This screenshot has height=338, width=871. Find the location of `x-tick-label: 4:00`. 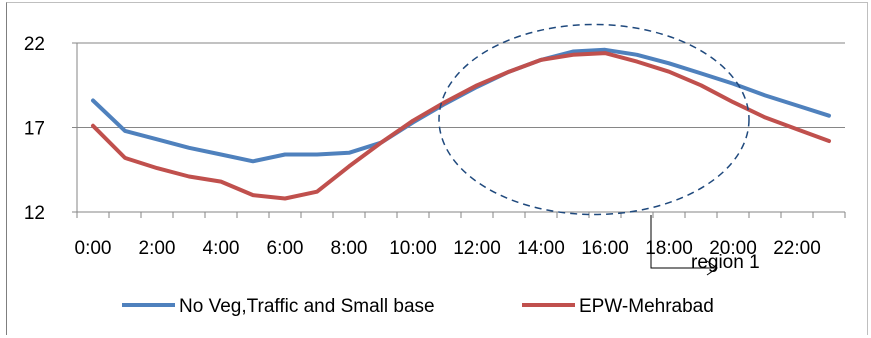

x-tick-label: 4:00 is located at coordinates (221, 248).